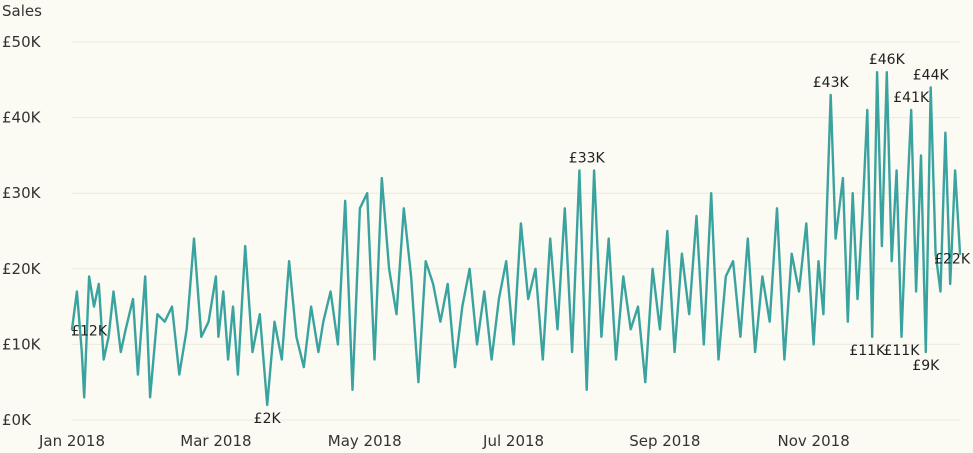 This screenshot has width=973, height=453. Describe the element at coordinates (22, 193) in the screenshot. I see `y-tick-label: £30K` at that location.